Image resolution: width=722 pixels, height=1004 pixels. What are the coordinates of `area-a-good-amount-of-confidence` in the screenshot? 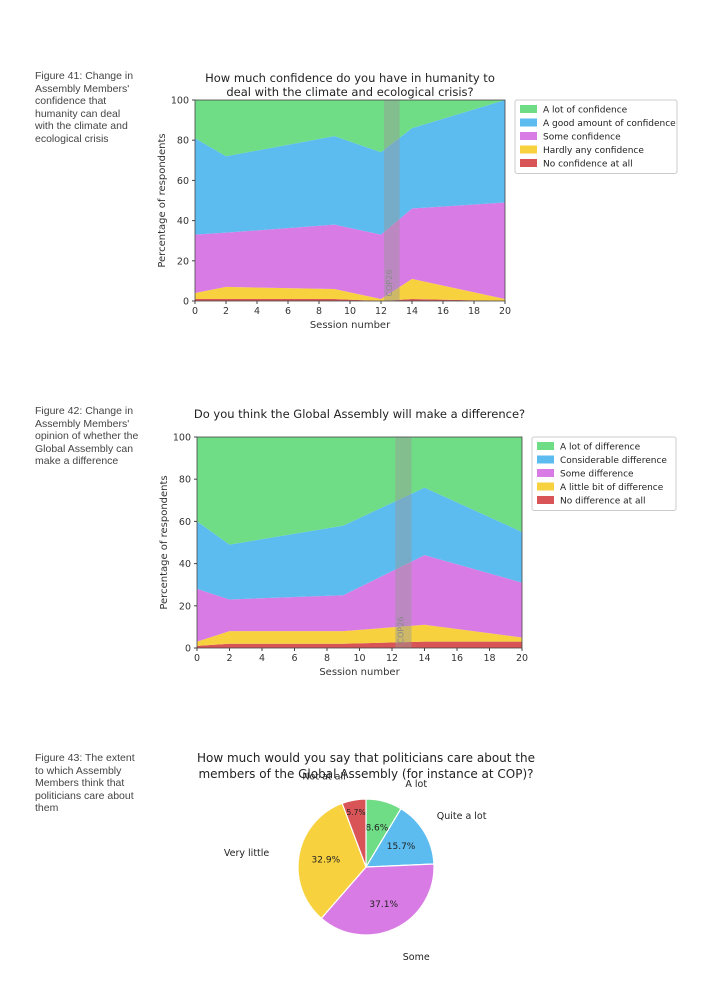 It's located at (350, 167).